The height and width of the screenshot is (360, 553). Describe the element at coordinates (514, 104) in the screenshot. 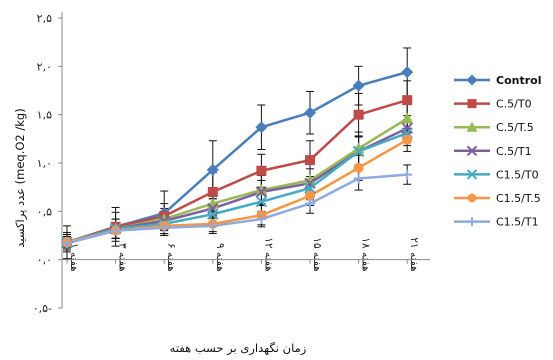

I see `legend-label: C.5/T0` at that location.